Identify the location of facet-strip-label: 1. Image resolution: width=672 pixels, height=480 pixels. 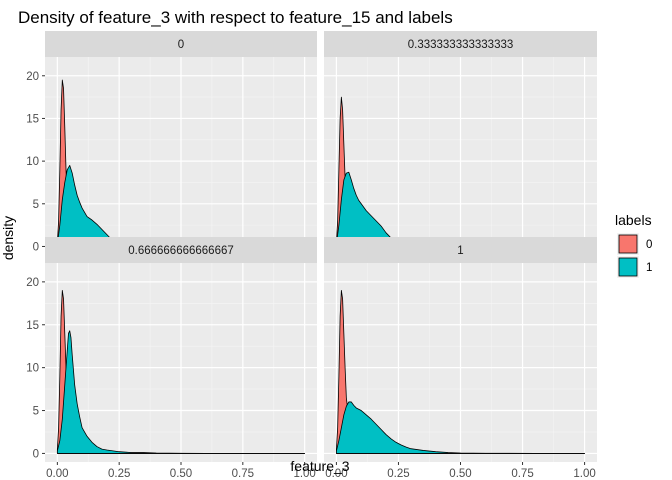
(460, 251).